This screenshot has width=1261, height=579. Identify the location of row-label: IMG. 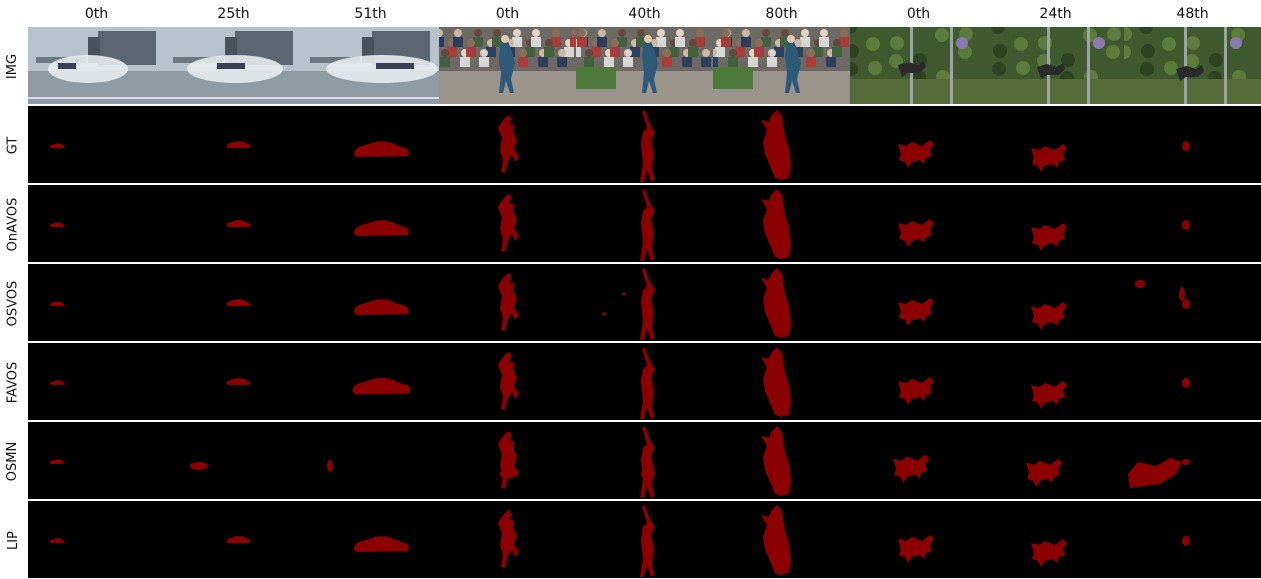
(13, 66).